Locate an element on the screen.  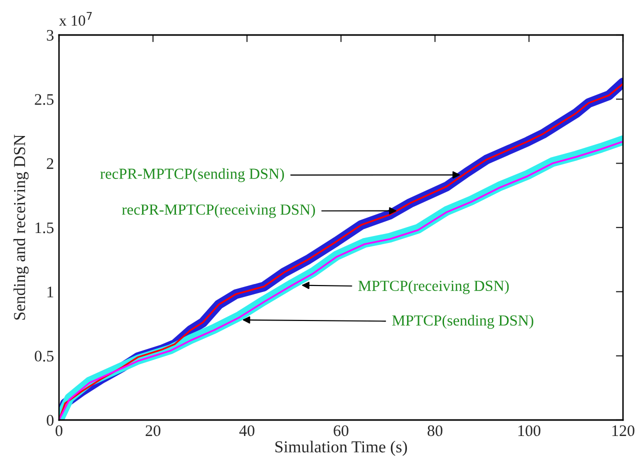
text: x 10$^{7}$ is located at coordinates (75, 19).